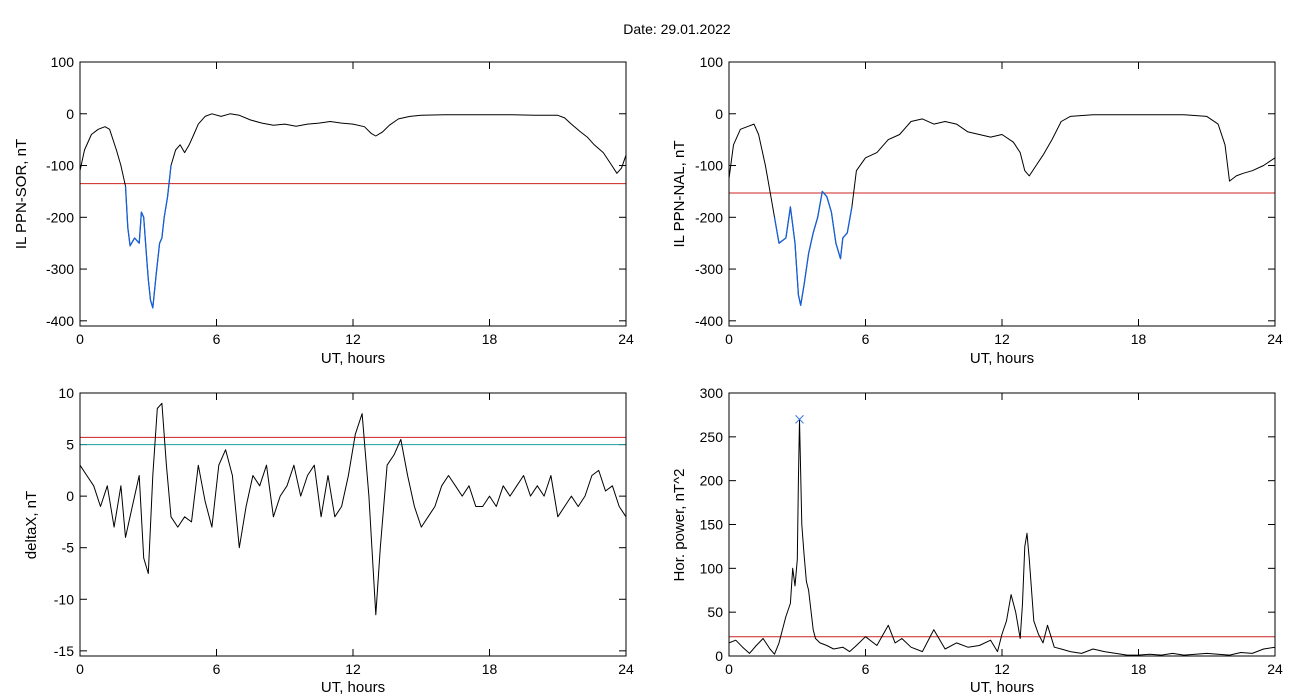  Describe the element at coordinates (1002, 669) in the screenshot. I see `panel-4-xtick-label: 12` at that location.